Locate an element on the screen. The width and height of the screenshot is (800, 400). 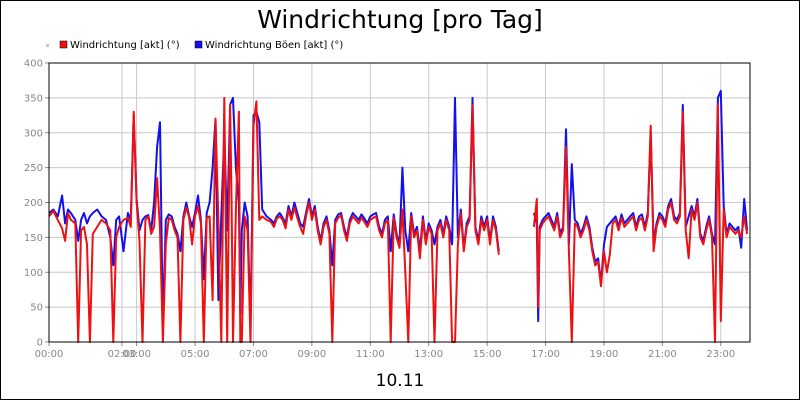
y-tick-label: 400 is located at coordinates (33, 64).